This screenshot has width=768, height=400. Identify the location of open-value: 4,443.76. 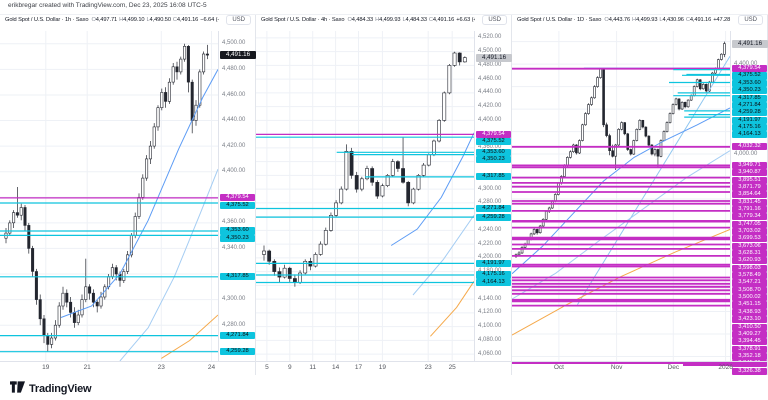
(619, 20).